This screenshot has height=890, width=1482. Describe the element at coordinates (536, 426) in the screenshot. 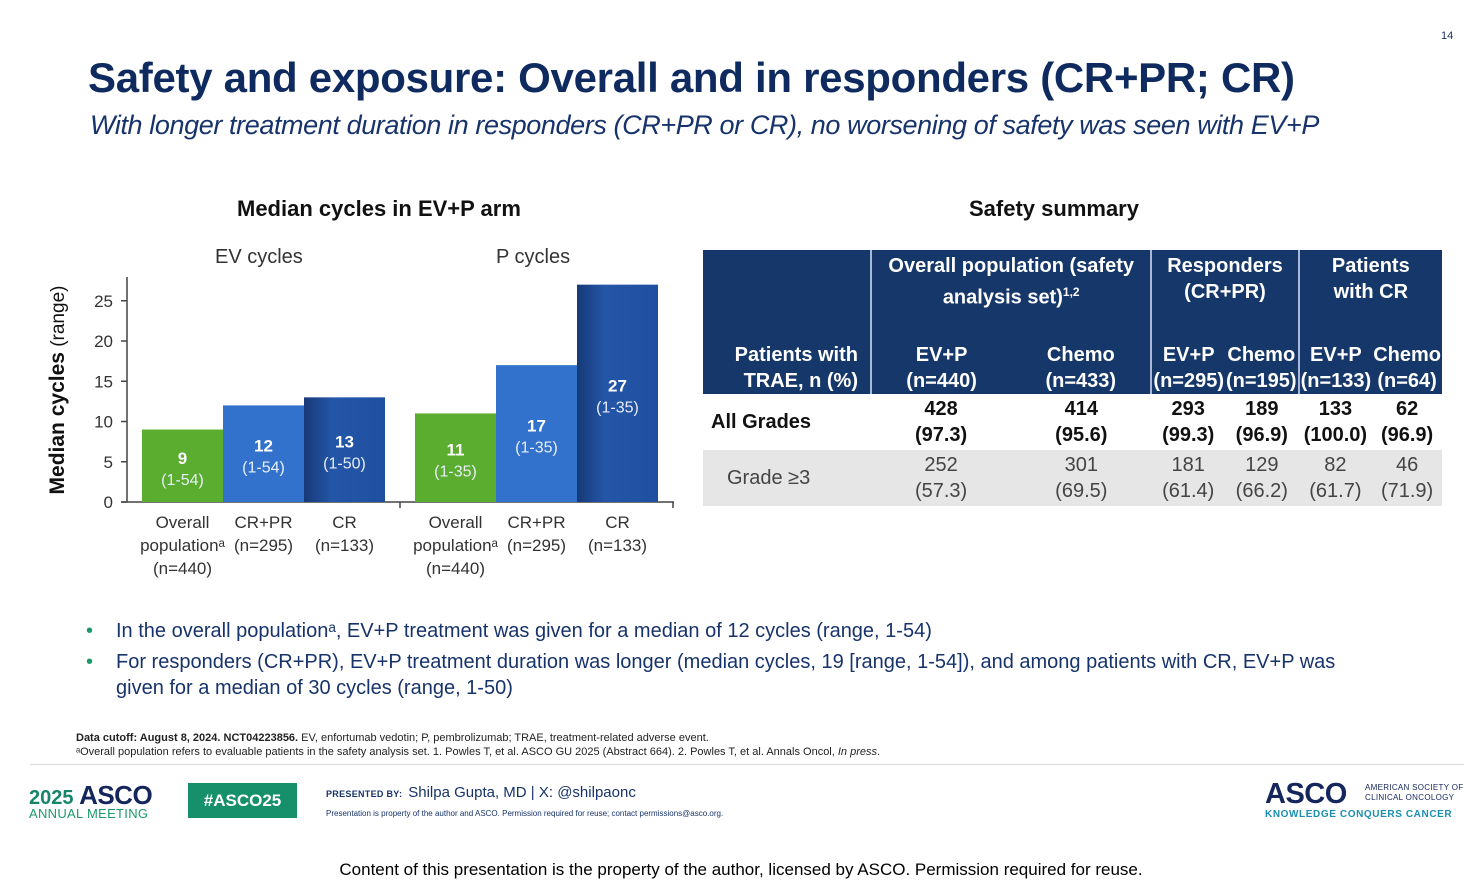

I see `bar-value-label: 17` at that location.